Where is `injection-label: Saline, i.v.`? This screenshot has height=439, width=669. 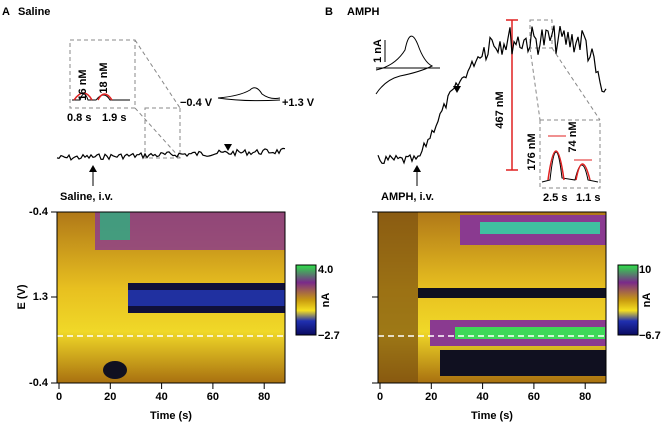 injection-label: Saline, i.v. is located at coordinates (86, 197).